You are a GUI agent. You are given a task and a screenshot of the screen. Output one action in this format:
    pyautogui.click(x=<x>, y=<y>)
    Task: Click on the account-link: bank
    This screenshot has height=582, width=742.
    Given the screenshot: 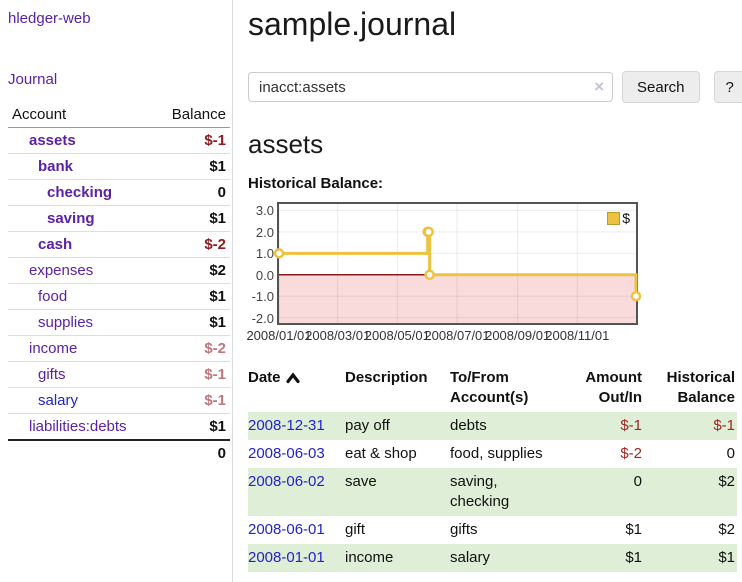 What is the action you would take?
    pyautogui.click(x=56, y=166)
    